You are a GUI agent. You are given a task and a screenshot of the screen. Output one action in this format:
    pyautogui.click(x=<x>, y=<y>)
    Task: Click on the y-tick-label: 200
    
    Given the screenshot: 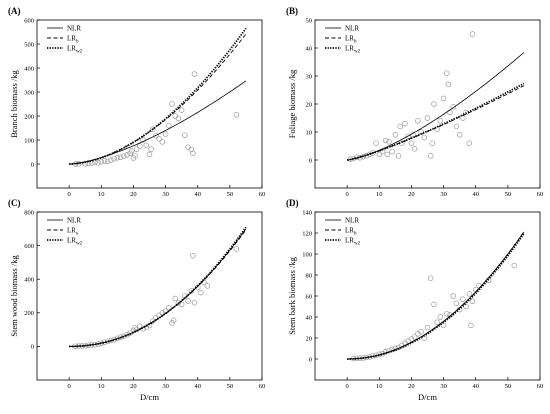 What is the action you would take?
    pyautogui.click(x=29, y=116)
    